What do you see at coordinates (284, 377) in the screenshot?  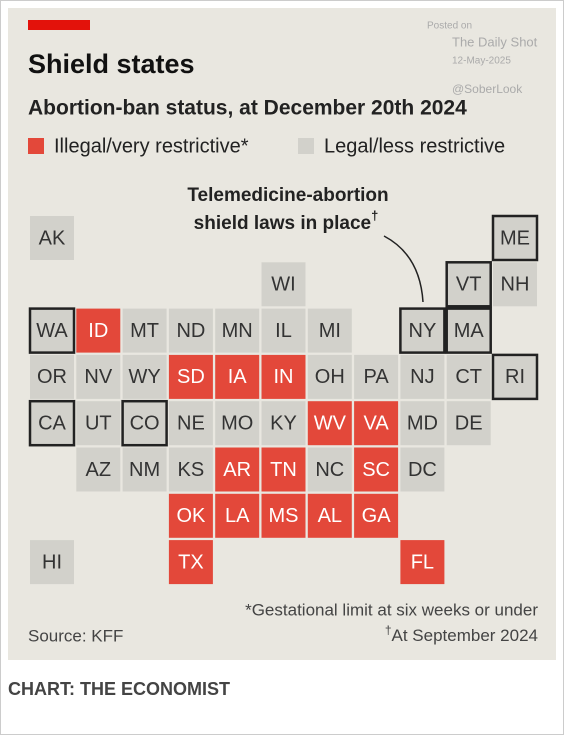 I see `state-label: IN` at bounding box center [284, 377].